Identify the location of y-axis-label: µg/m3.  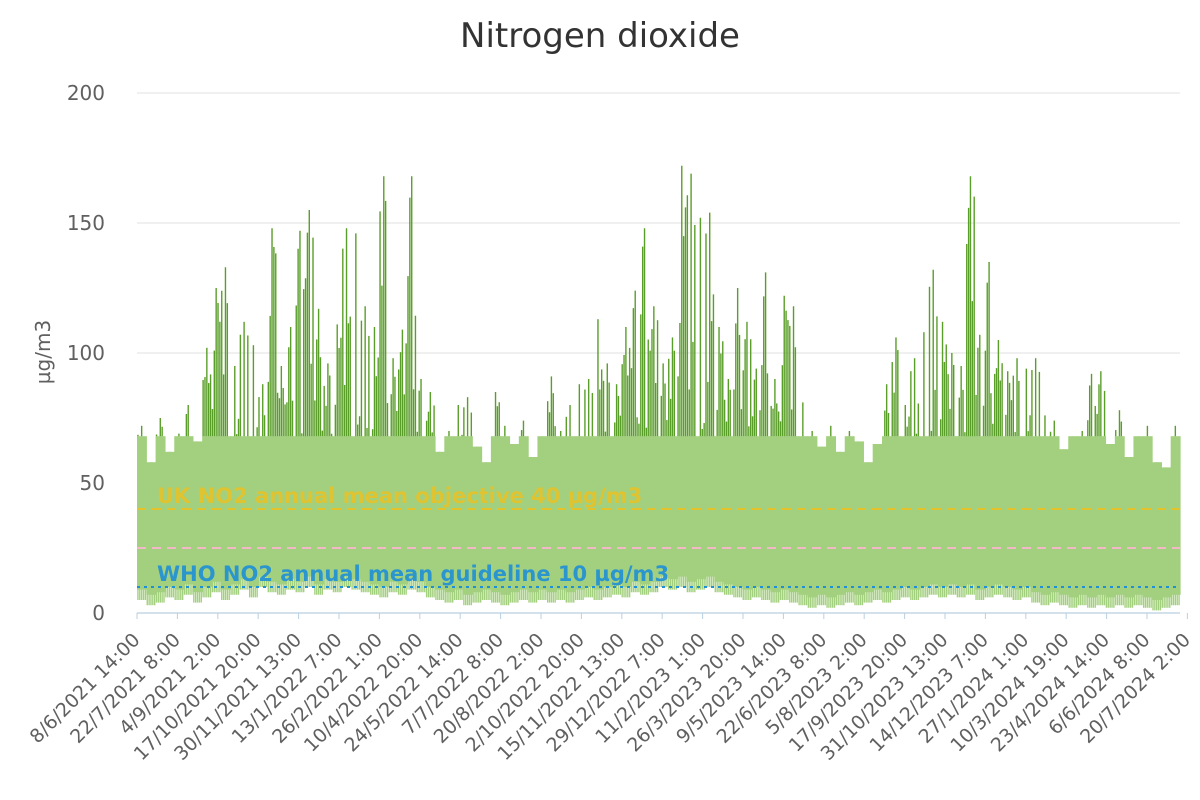
(43, 352).